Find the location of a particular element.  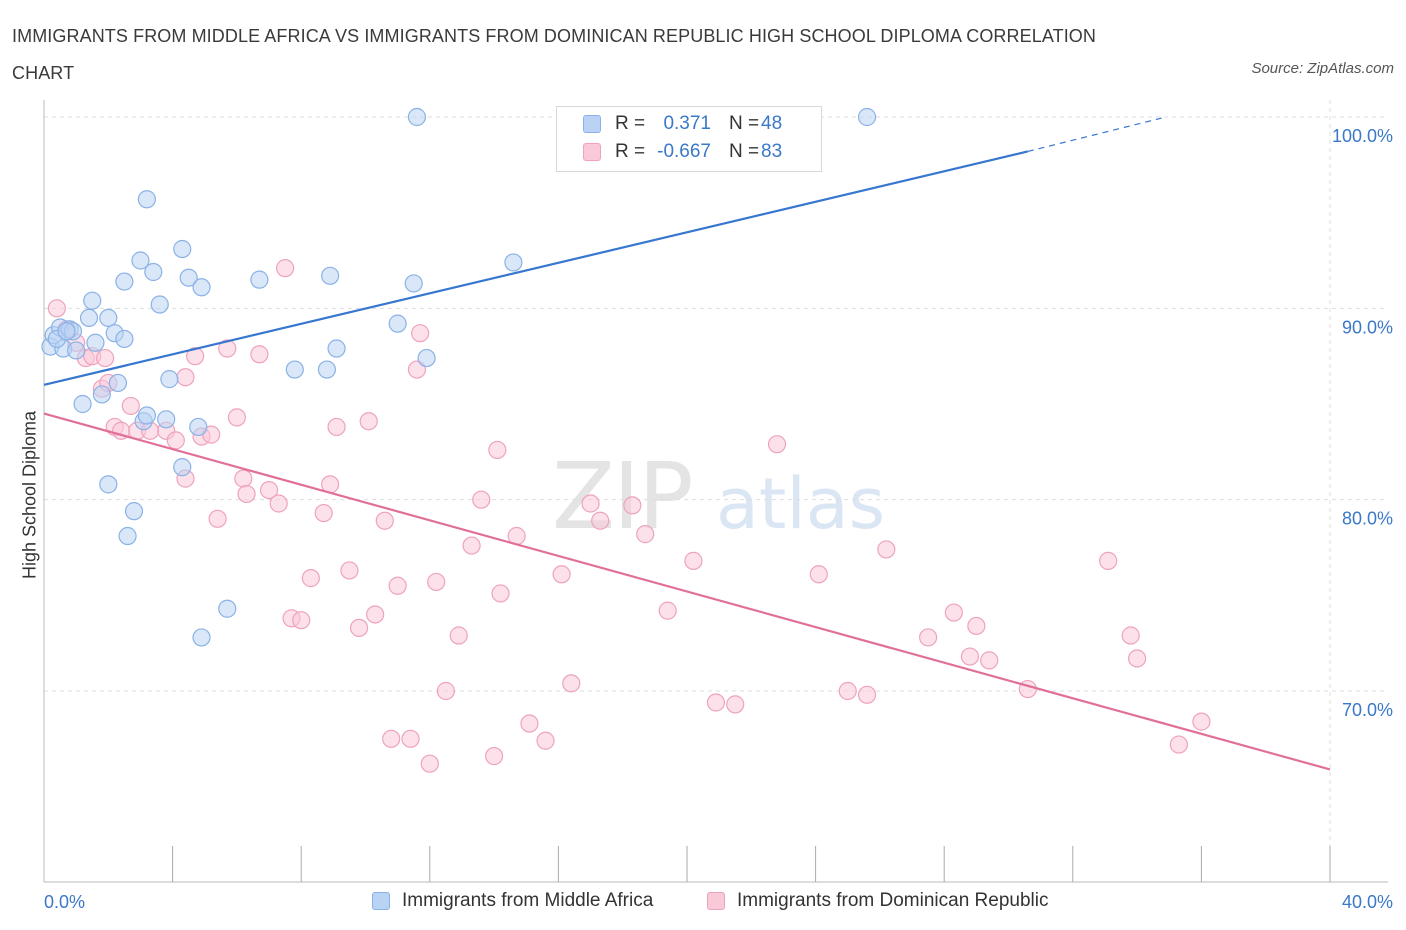

bottom-legend-label: Immigrants from Dominican Republic is located at coordinates (893, 900).